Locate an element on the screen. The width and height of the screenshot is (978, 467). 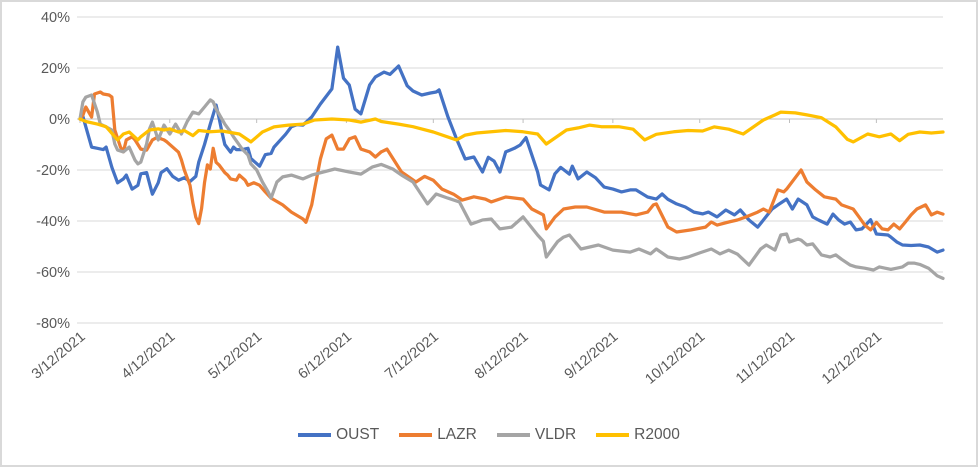
y-axis-label: -20% is located at coordinates (53, 171).